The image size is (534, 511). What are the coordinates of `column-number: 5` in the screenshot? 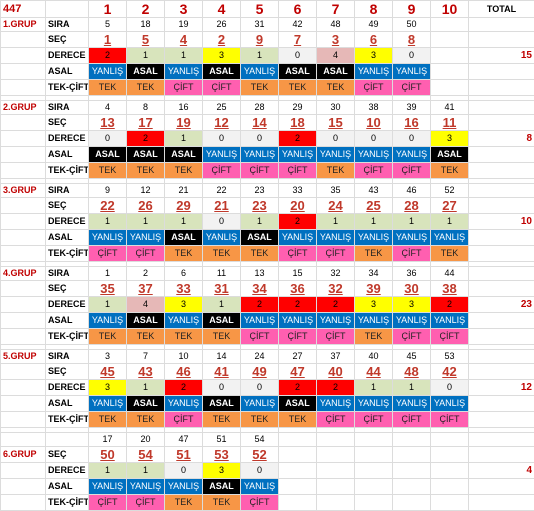 It's located at (260, 9).